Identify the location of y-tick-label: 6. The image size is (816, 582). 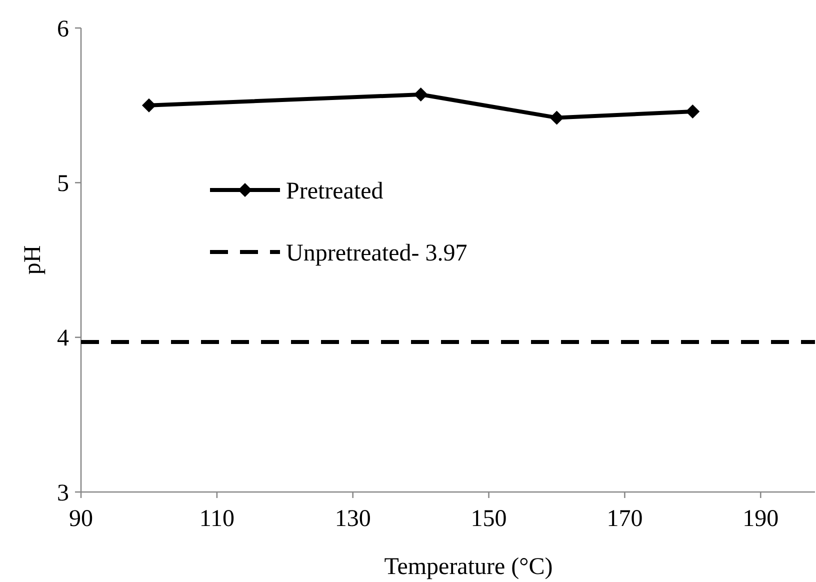
(63, 29).